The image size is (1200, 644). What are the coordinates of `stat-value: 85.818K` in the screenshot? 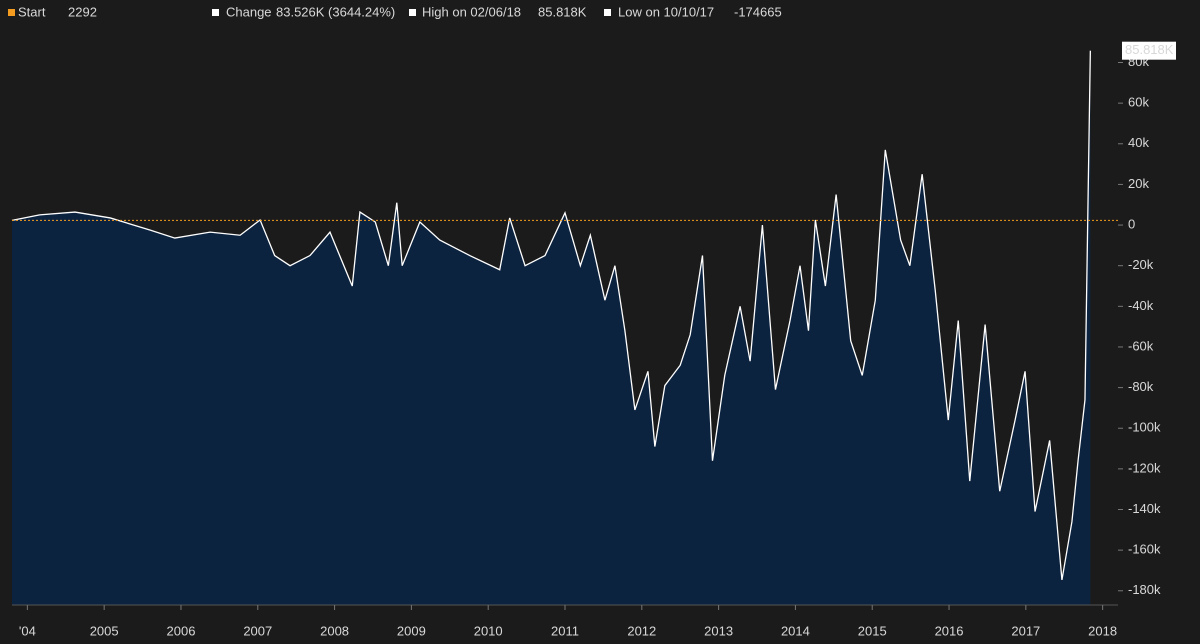 It's located at (562, 11).